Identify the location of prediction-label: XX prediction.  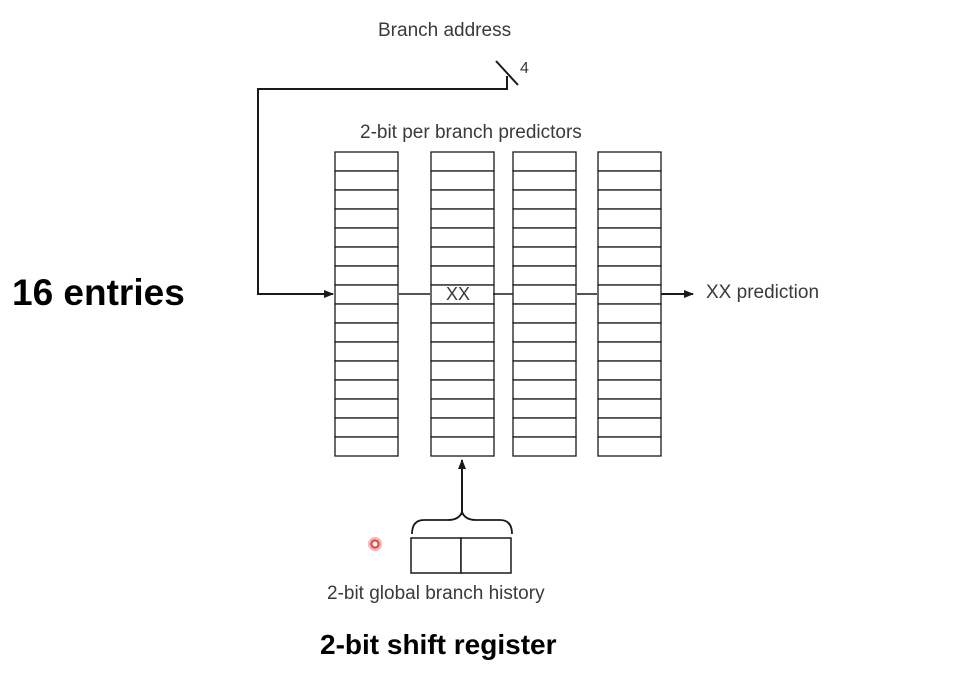
(763, 292).